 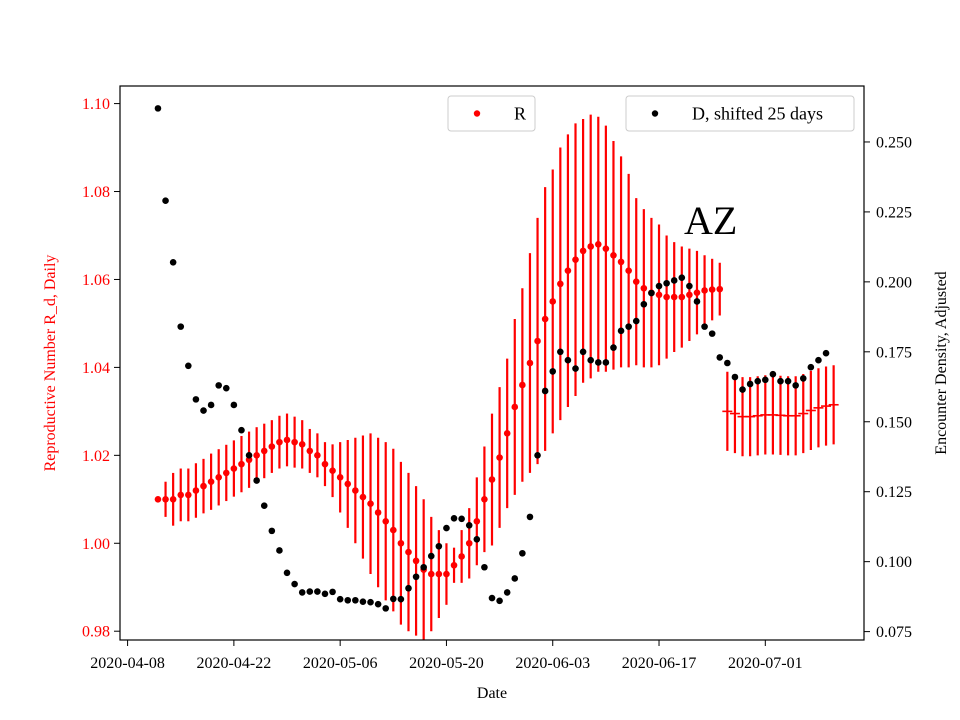 I want to click on legend-r-label: R, so click(x=520, y=114).